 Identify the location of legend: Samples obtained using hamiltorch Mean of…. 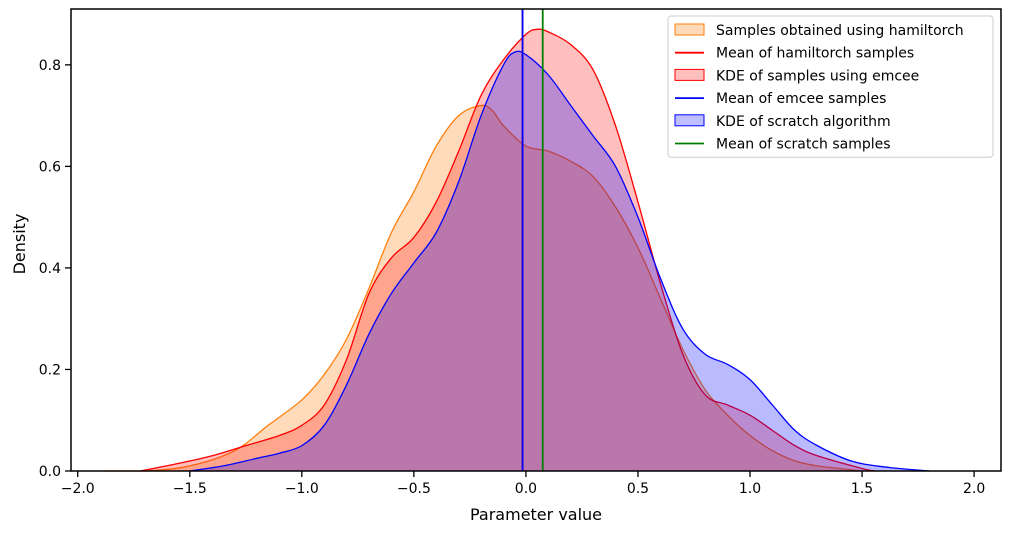
(830, 86).